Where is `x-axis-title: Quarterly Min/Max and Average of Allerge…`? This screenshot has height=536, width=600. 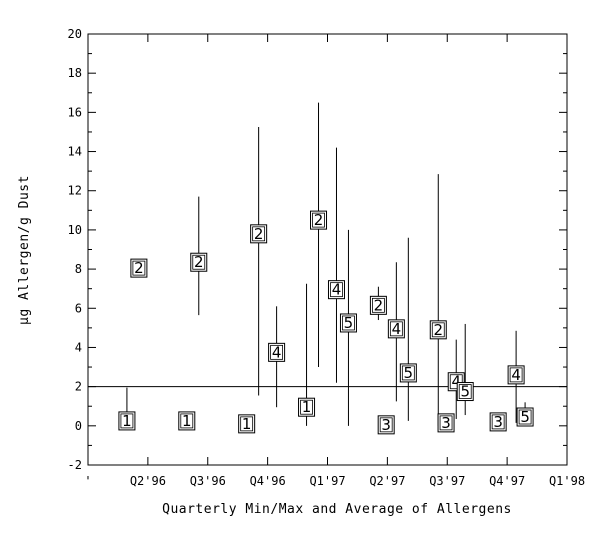
x-axis-title: Quarterly Min/Max and Average of Allerge… is located at coordinates (337, 509).